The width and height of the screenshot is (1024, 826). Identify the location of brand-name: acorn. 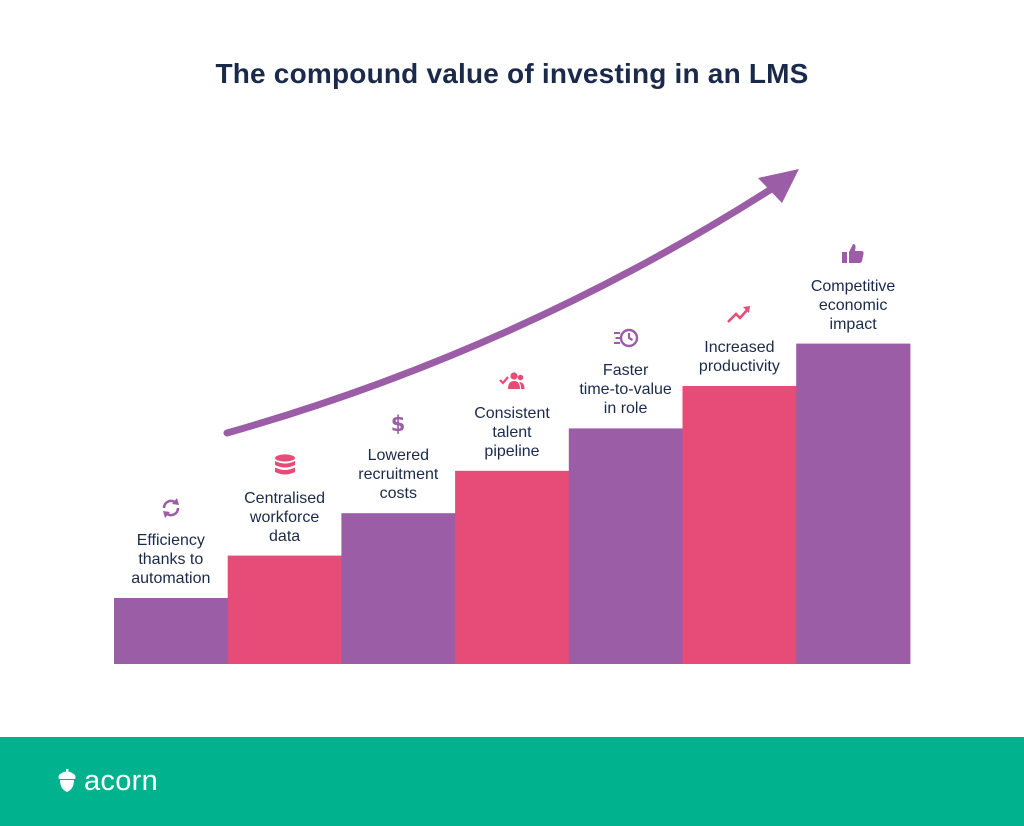
(121, 780).